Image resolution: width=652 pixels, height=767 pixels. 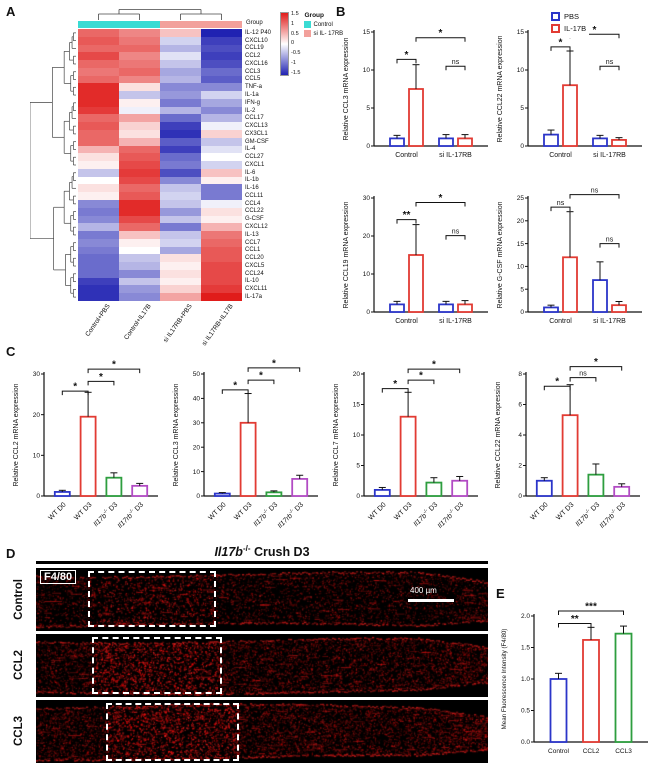 What do you see at coordinates (407, 215) in the screenshot?
I see `sig-label: **` at bounding box center [407, 215].